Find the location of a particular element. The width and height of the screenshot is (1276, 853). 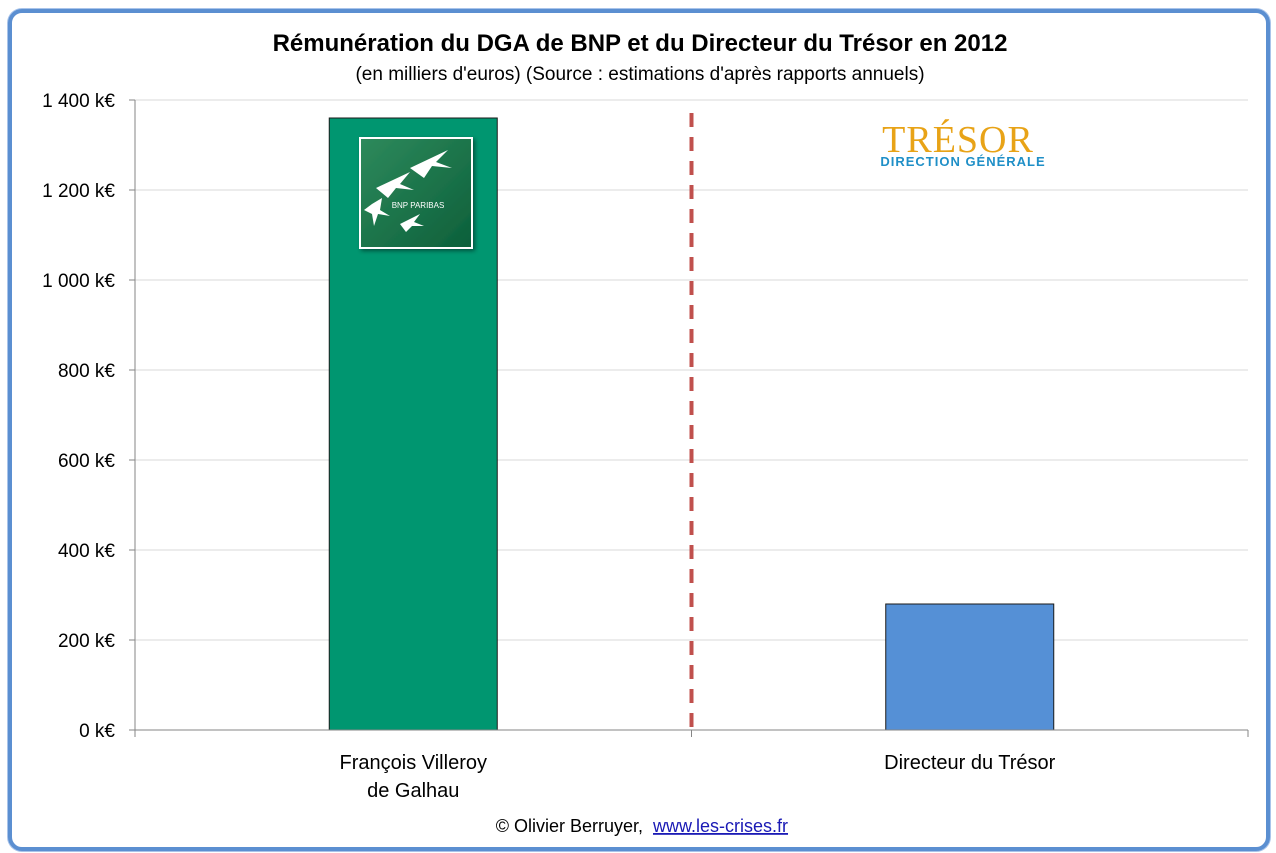

y-tick-label: 400 k€ is located at coordinates (86, 551).